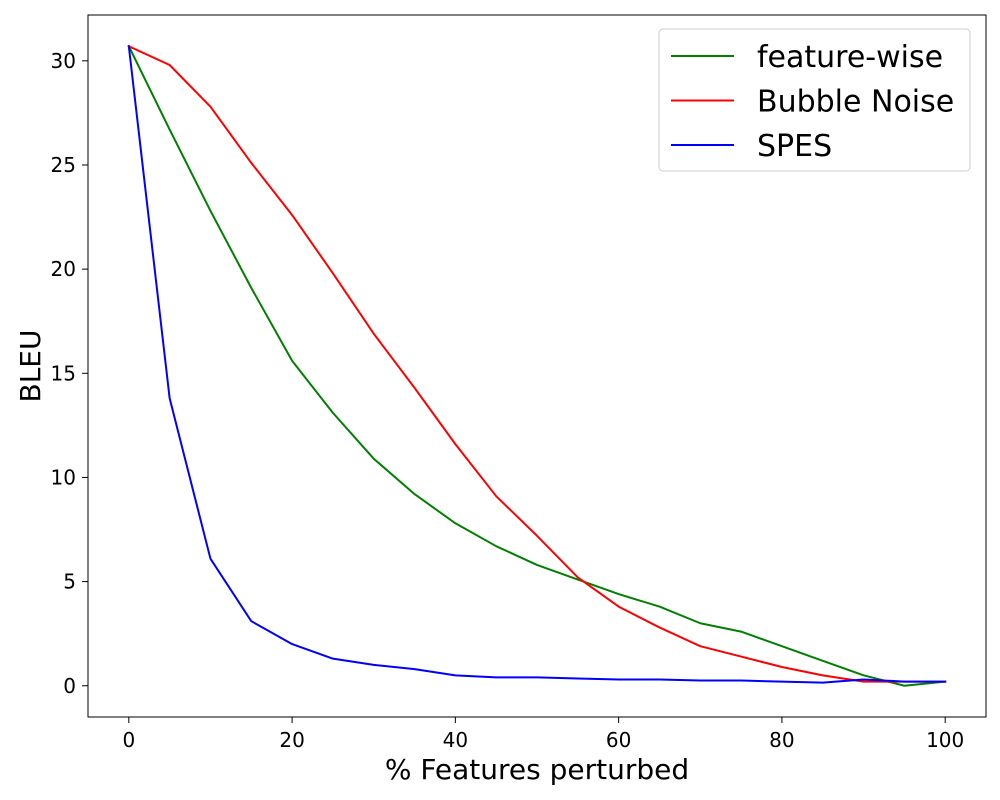 Image resolution: width=1000 pixels, height=800 pixels. I want to click on y-tick-label: 25, so click(63, 165).